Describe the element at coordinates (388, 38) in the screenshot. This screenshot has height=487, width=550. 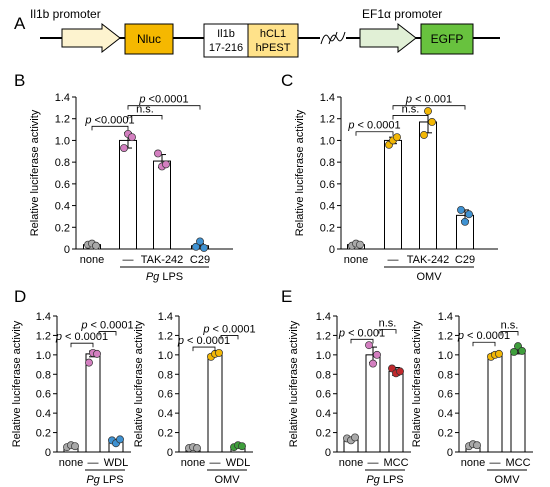
I see `ef1a-promoter-arrow` at that location.